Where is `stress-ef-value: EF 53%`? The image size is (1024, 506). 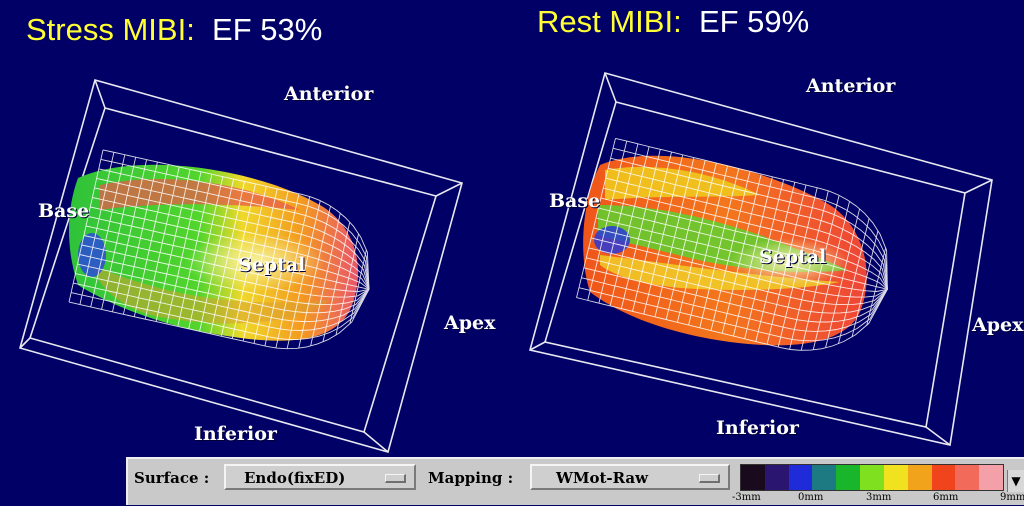
stress-ef-value: EF 53% is located at coordinates (267, 29).